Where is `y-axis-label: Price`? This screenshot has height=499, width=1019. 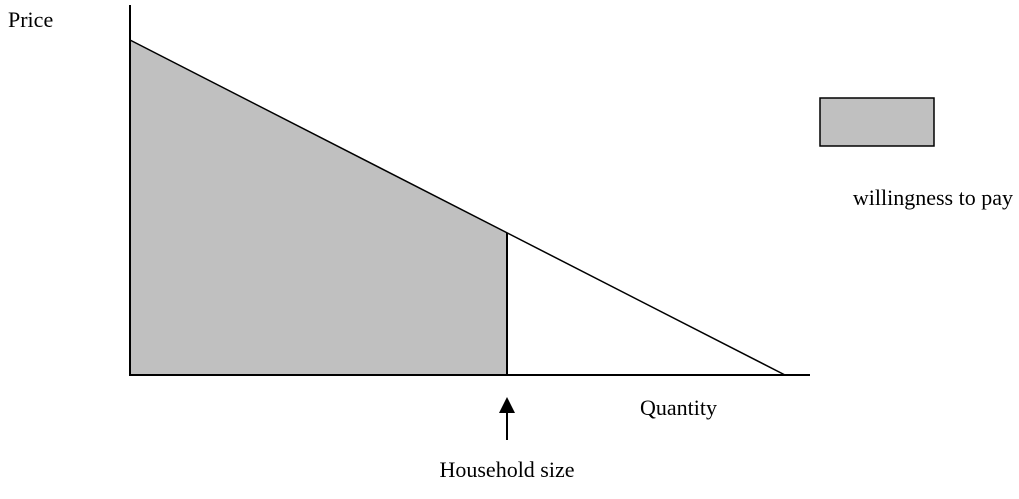 y-axis-label: Price is located at coordinates (30, 19).